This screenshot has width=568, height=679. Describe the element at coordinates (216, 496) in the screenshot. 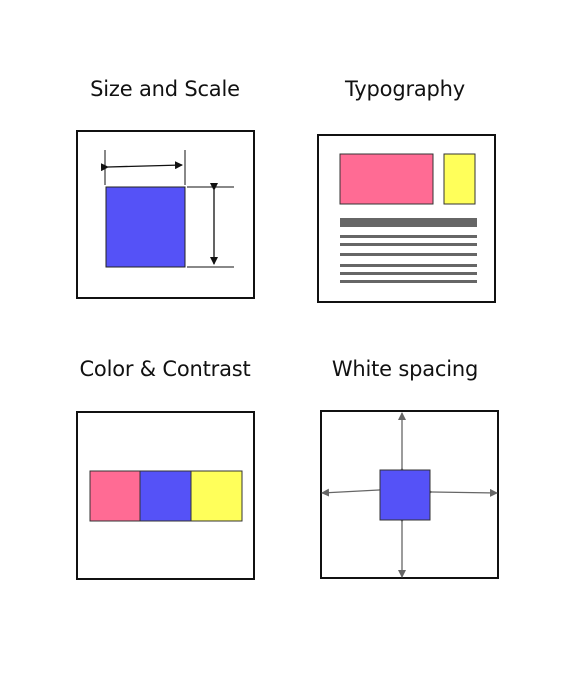

I see `swatch-yellow` at that location.